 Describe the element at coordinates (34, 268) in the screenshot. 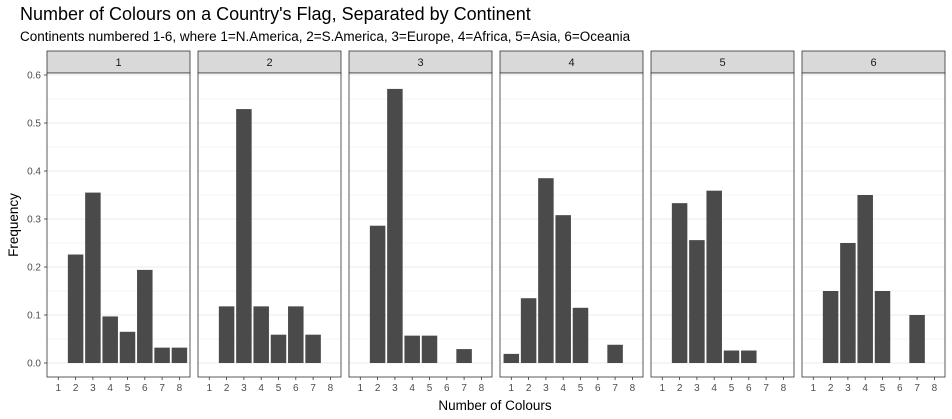

I see `y-tick-label: 0.2` at that location.